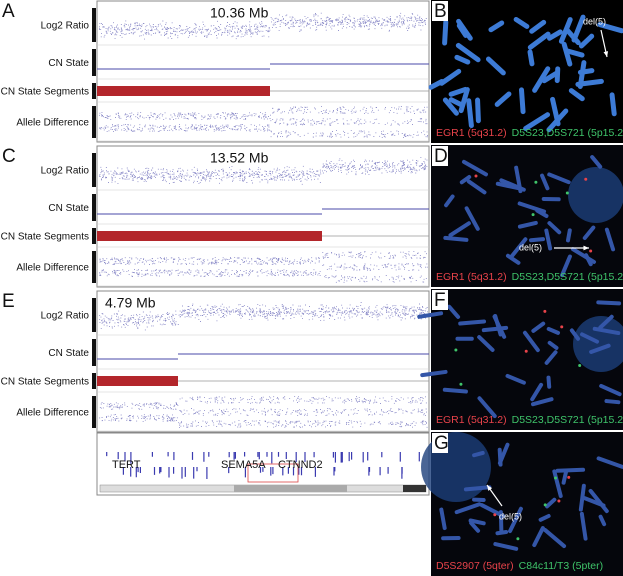 The width and height of the screenshot is (623, 576). What do you see at coordinates (65, 26) in the screenshot?
I see `track-label: Log2 Ratio` at bounding box center [65, 26].